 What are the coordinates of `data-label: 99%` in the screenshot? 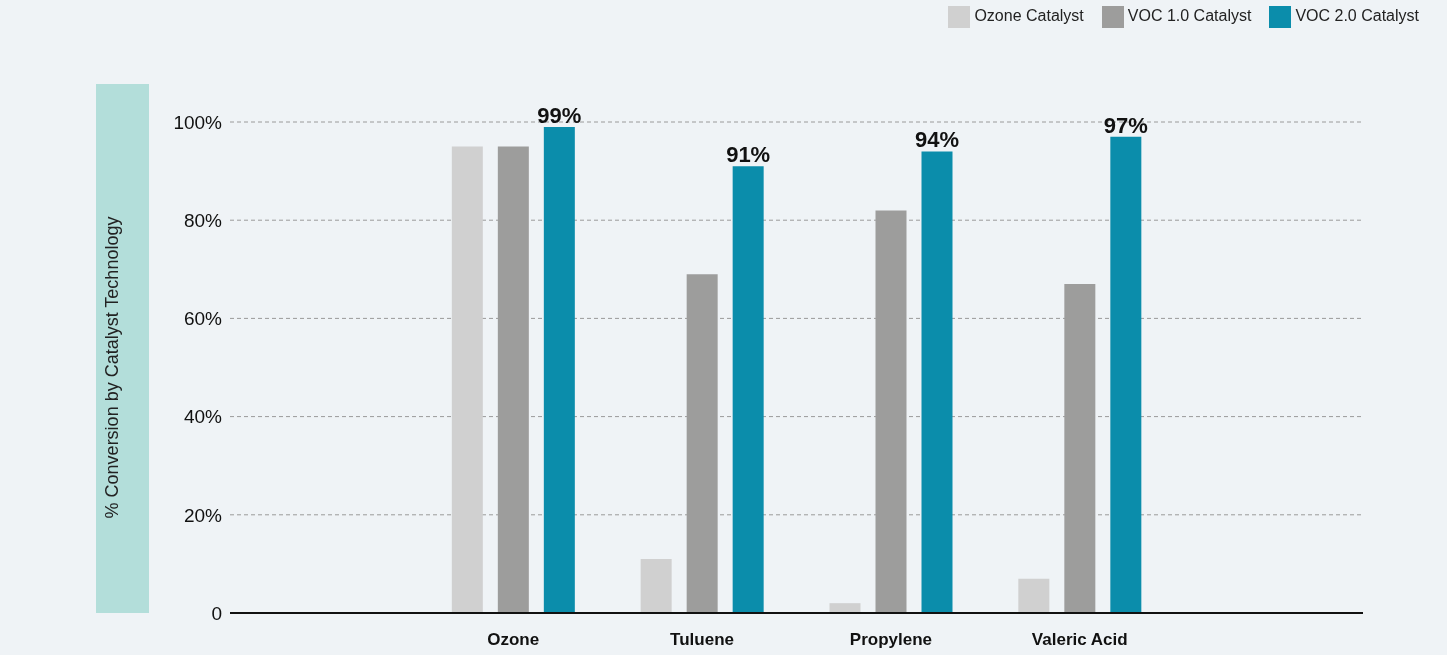 It's located at (559, 115).